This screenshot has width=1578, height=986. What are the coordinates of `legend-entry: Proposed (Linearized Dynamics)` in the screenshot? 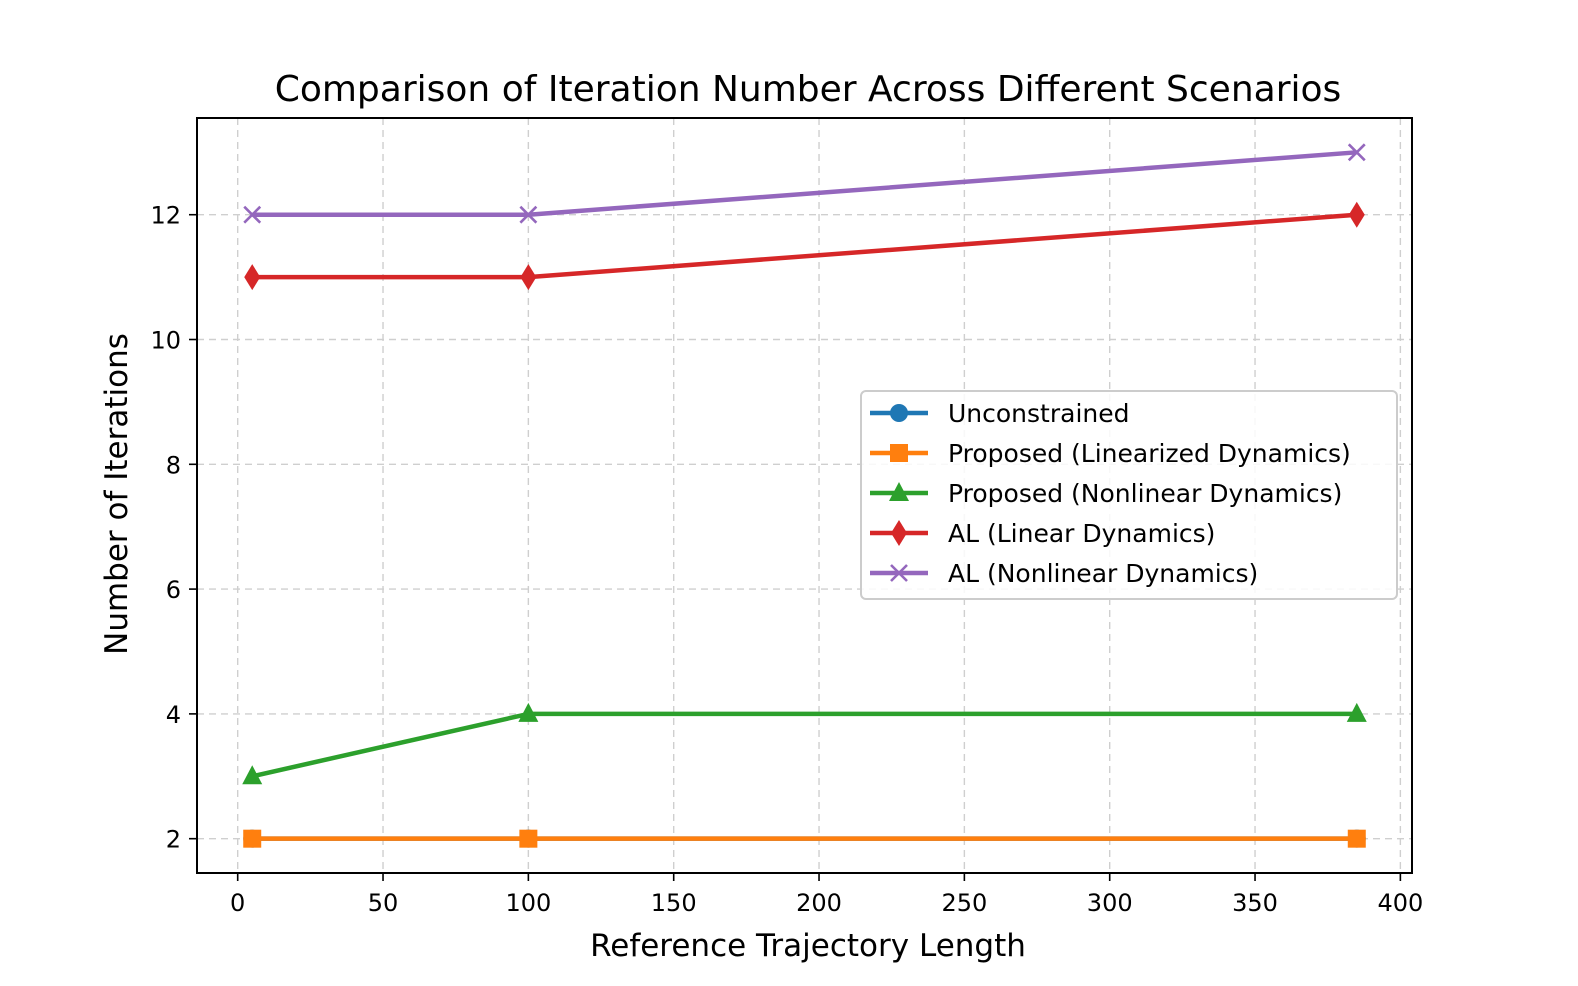 It's located at (1110, 453).